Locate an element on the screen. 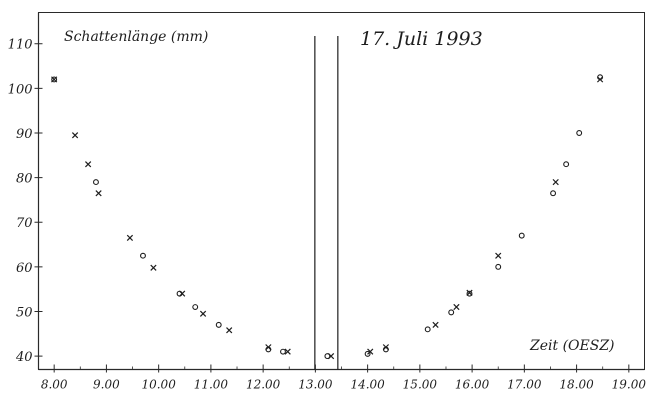  x-tick-label: 8.00 is located at coordinates (54, 385).